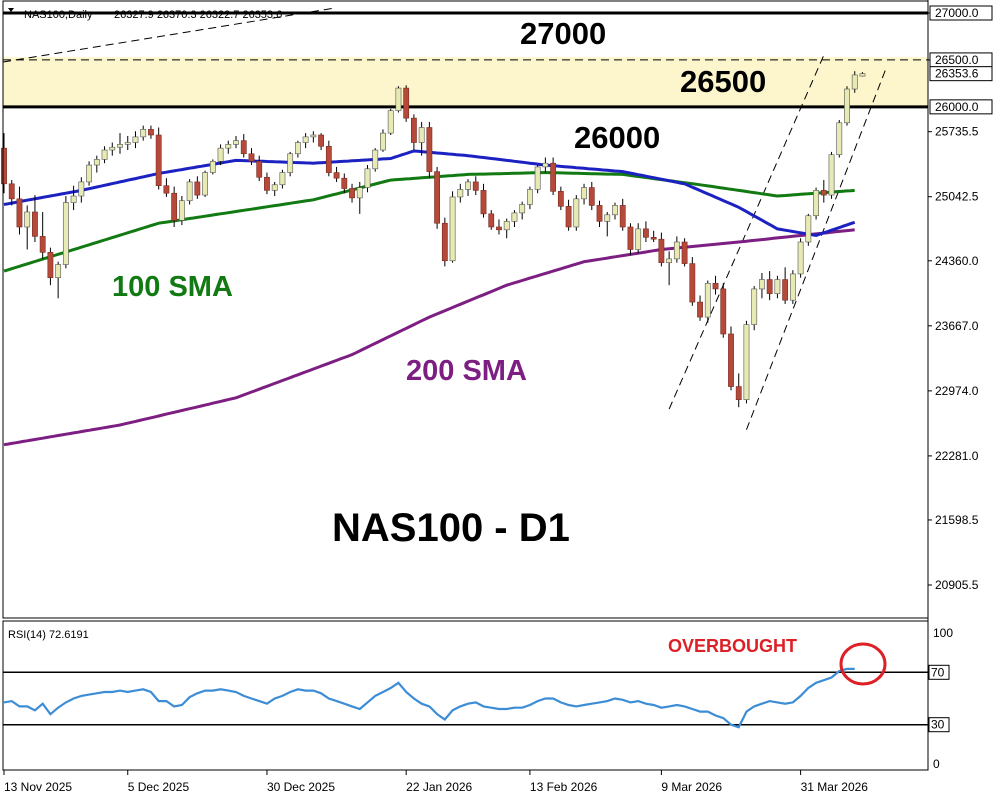 The height and width of the screenshot is (805, 1000). What do you see at coordinates (957, 60) in the screenshot?
I see `price-tick-label: 26500.0` at bounding box center [957, 60].